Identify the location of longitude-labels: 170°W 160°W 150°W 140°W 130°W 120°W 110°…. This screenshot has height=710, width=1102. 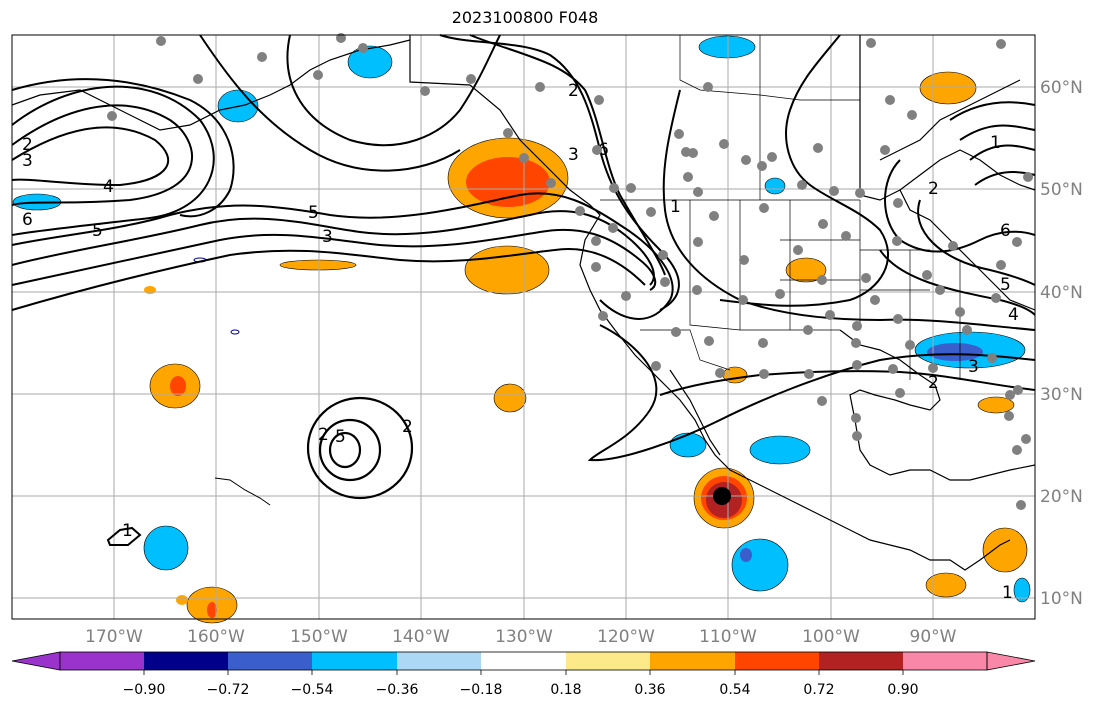
(521, 637).